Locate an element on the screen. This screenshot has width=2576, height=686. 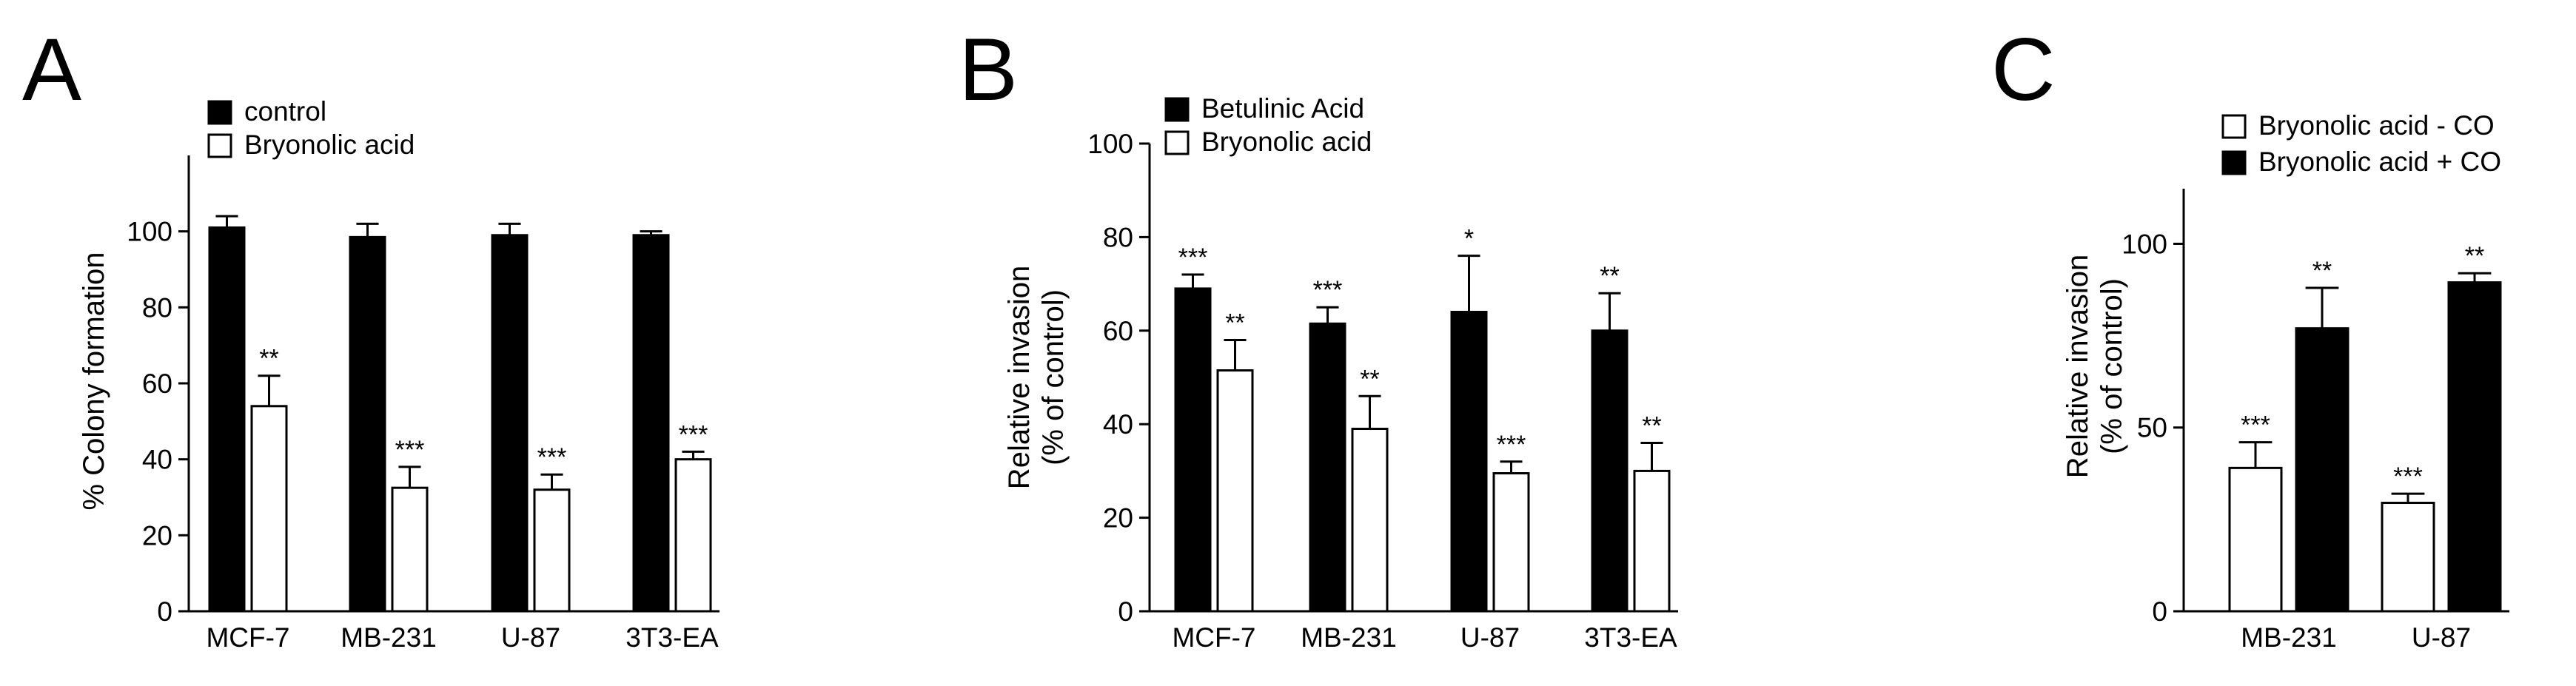
y-axis-label: % Colony formation is located at coordinates (94, 381).